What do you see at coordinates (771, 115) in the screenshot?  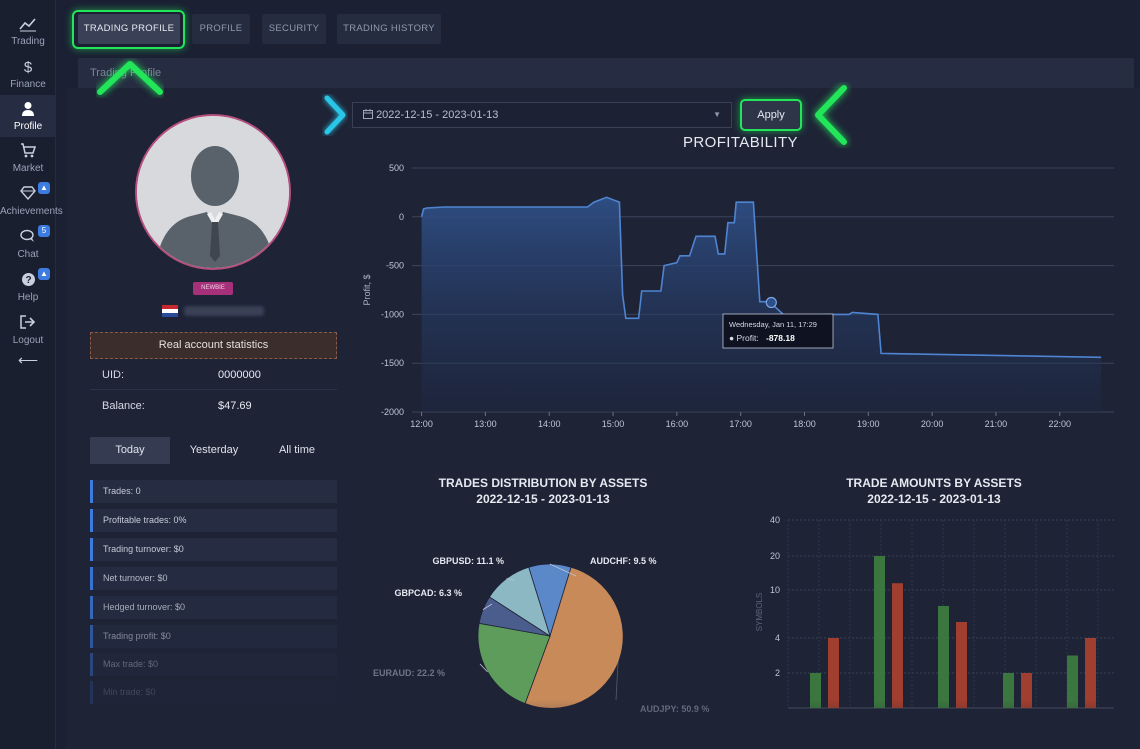 I see `apply-button: Apply` at bounding box center [771, 115].